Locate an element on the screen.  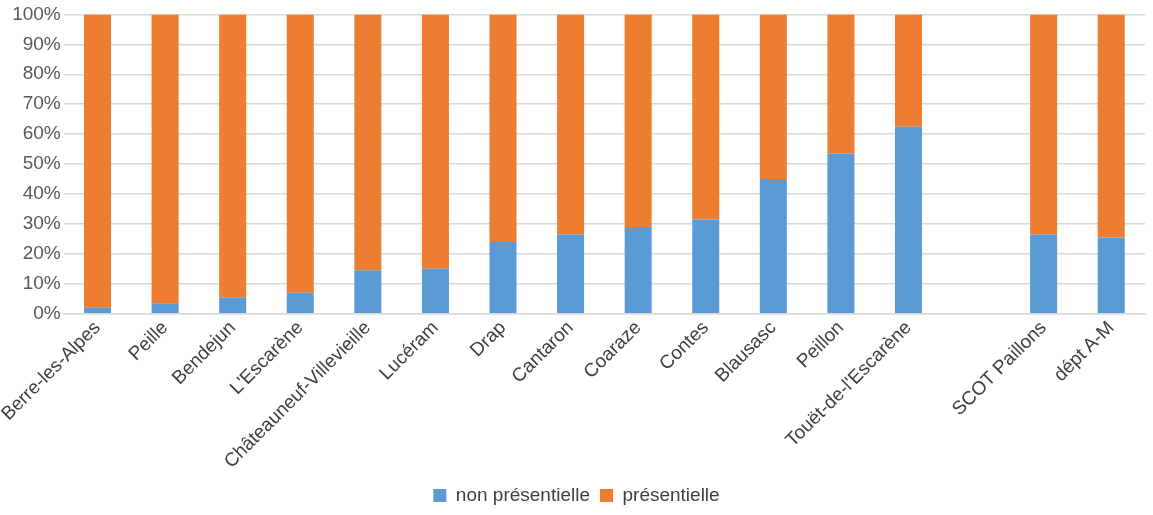
y-tick-label: 70% is located at coordinates (41, 103).